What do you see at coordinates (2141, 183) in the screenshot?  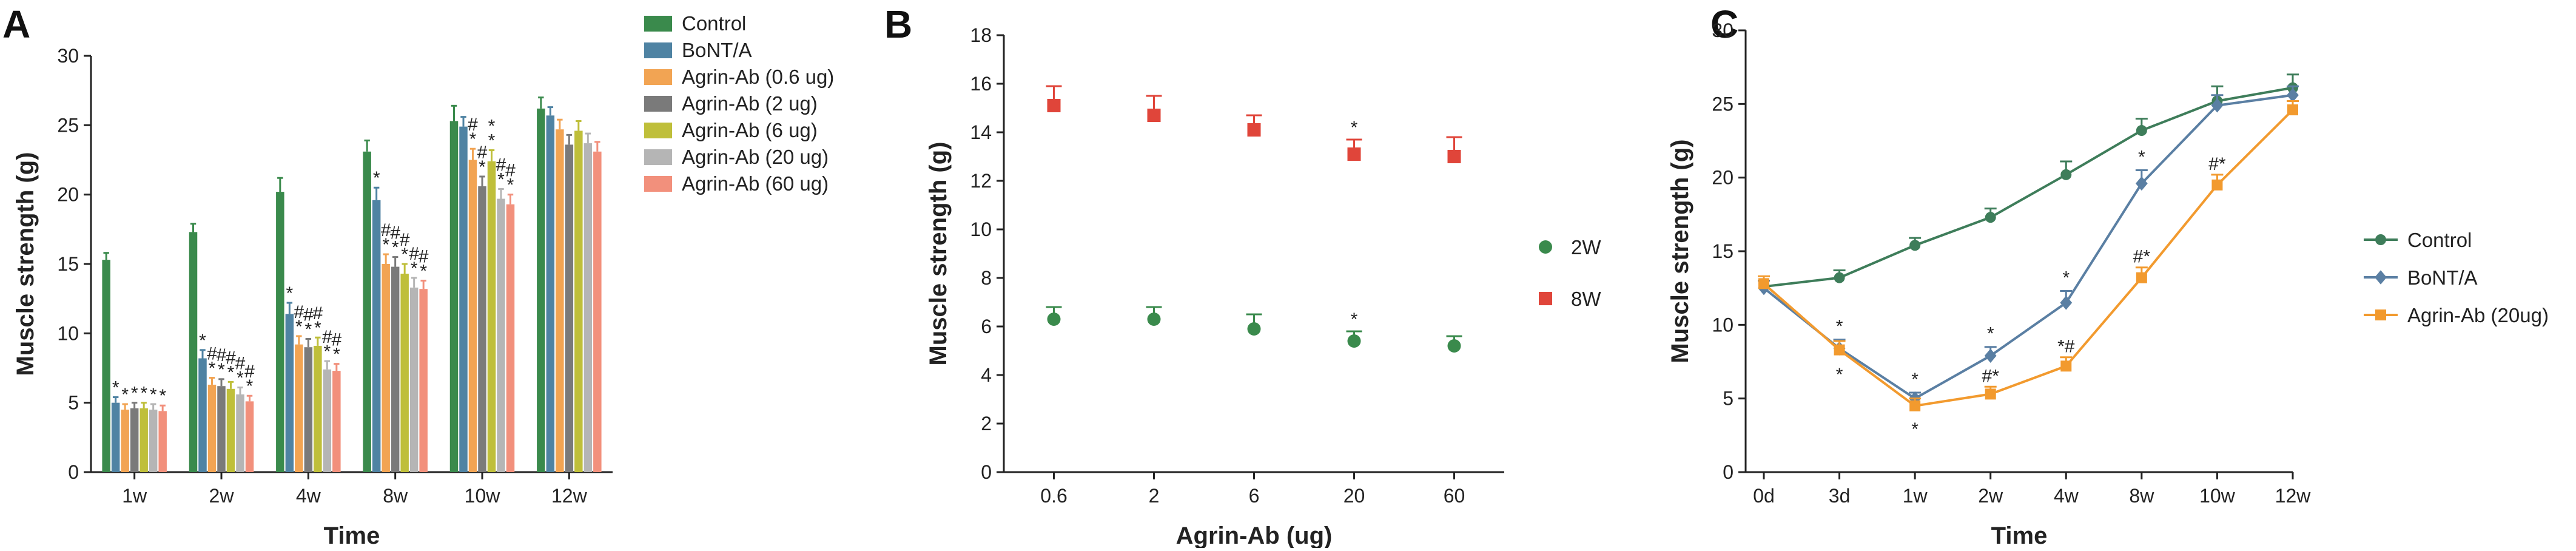 I see `panel-c-point-bont-a-8w` at bounding box center [2141, 183].